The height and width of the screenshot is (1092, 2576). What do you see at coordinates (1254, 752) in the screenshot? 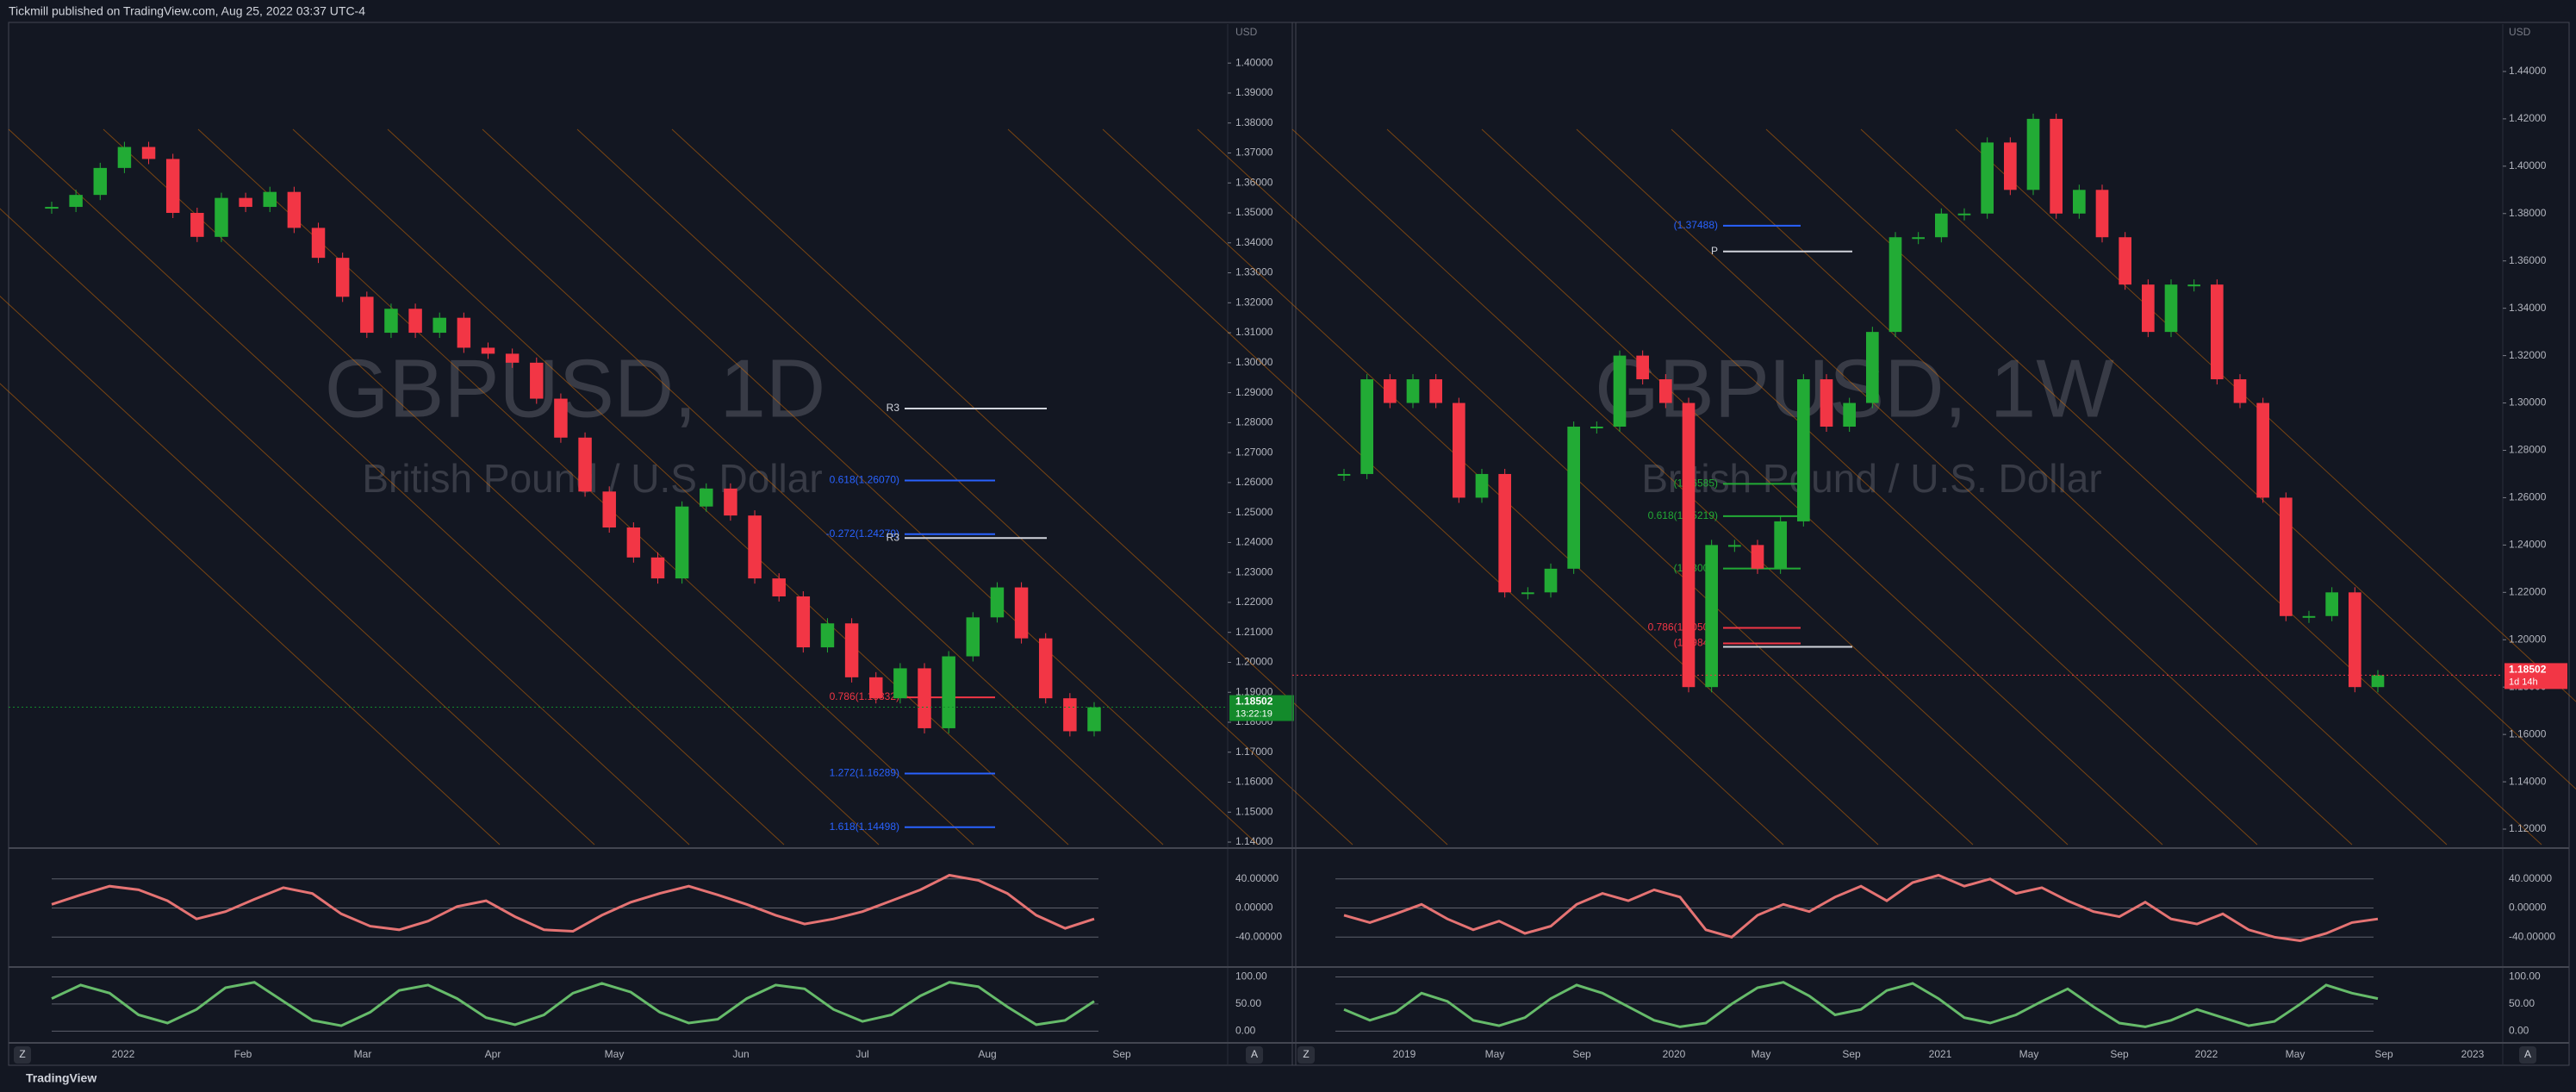
I see `y-tick-label: 1.17000` at bounding box center [1254, 752].